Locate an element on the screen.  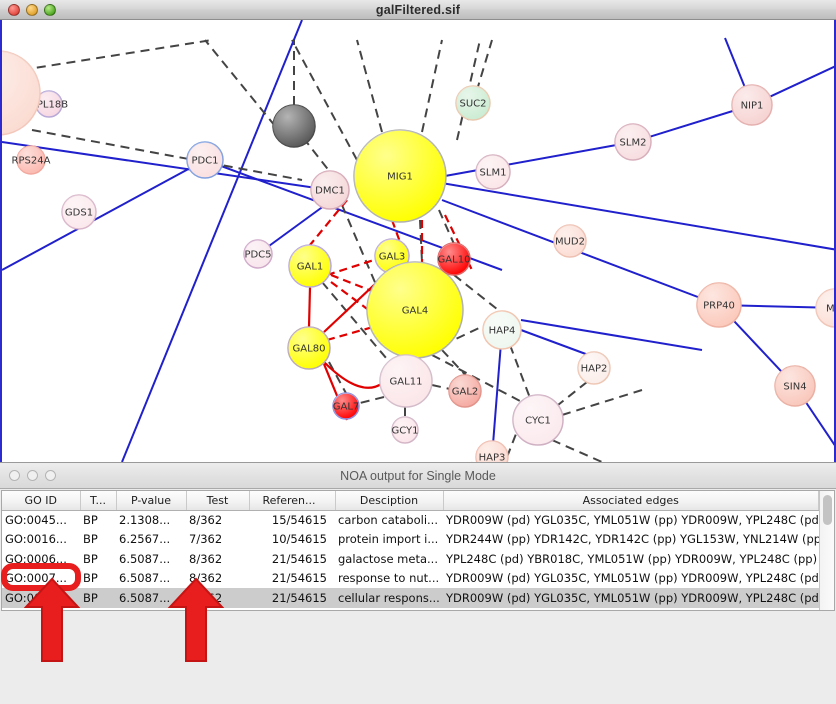
cell-reference: 21/54615 is located at coordinates (299, 578).